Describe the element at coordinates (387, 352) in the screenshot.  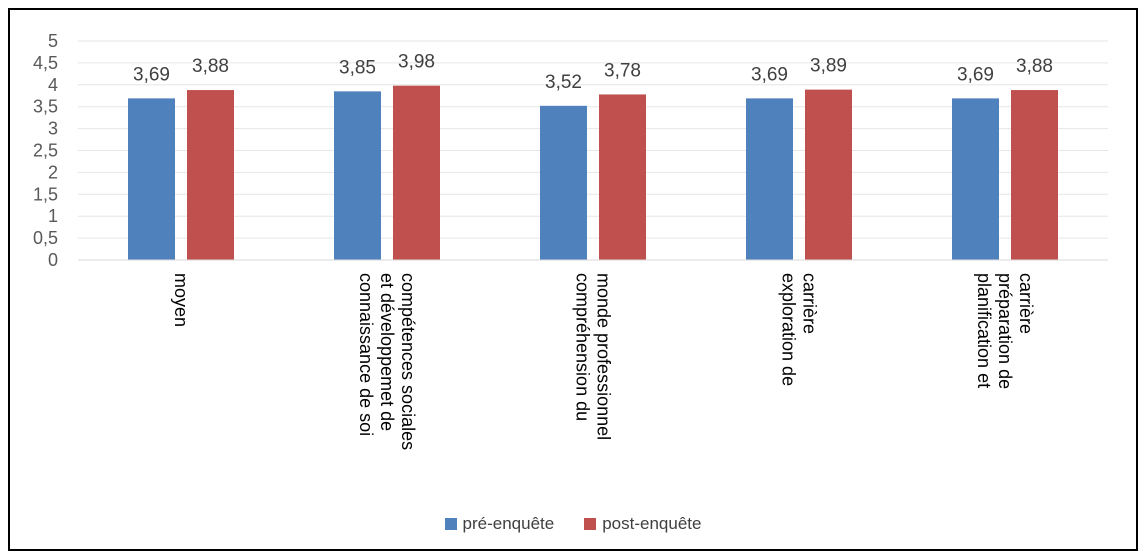
I see `category-label-line: et développemet de` at that location.